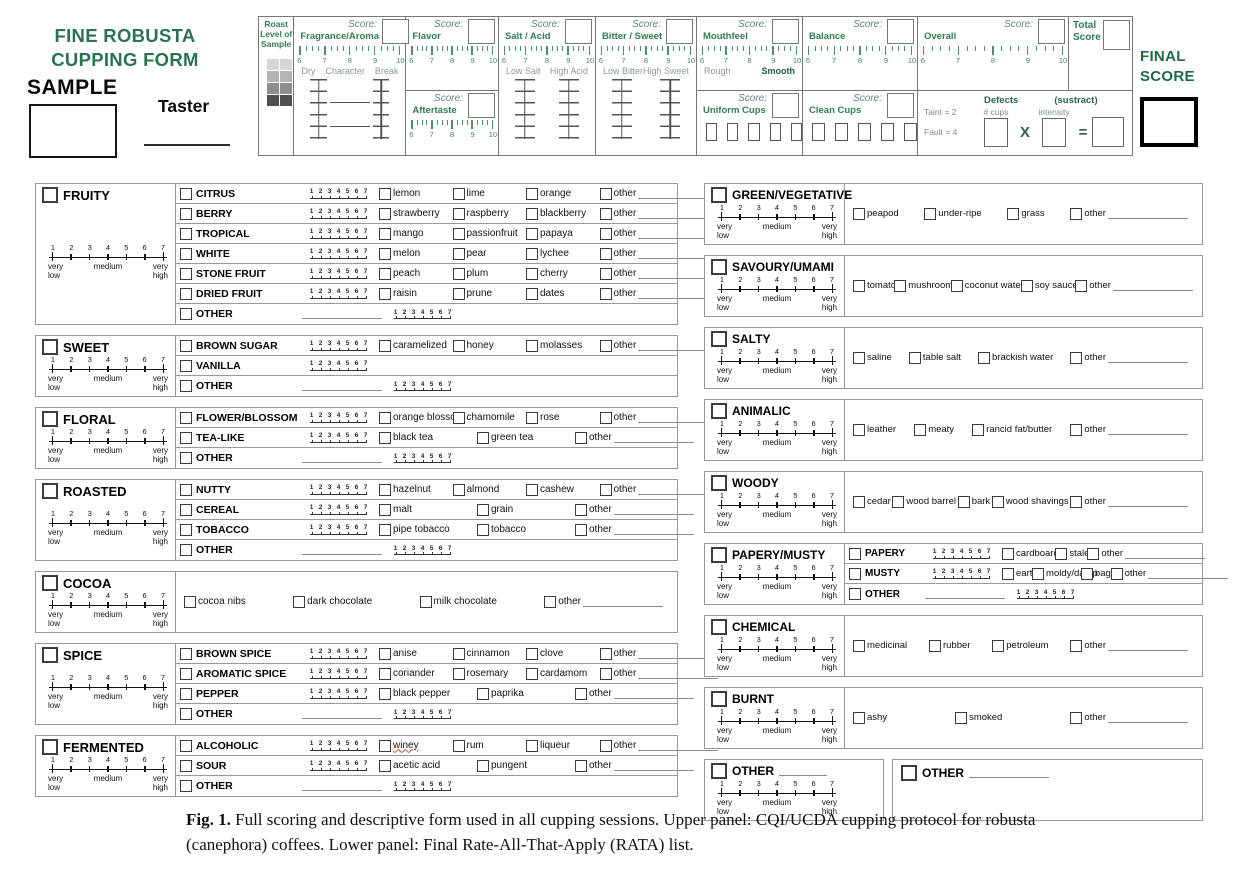 The height and width of the screenshot is (870, 1247). Describe the element at coordinates (569, 109) in the screenshot. I see `high-acid-intensity-ladder` at that location.